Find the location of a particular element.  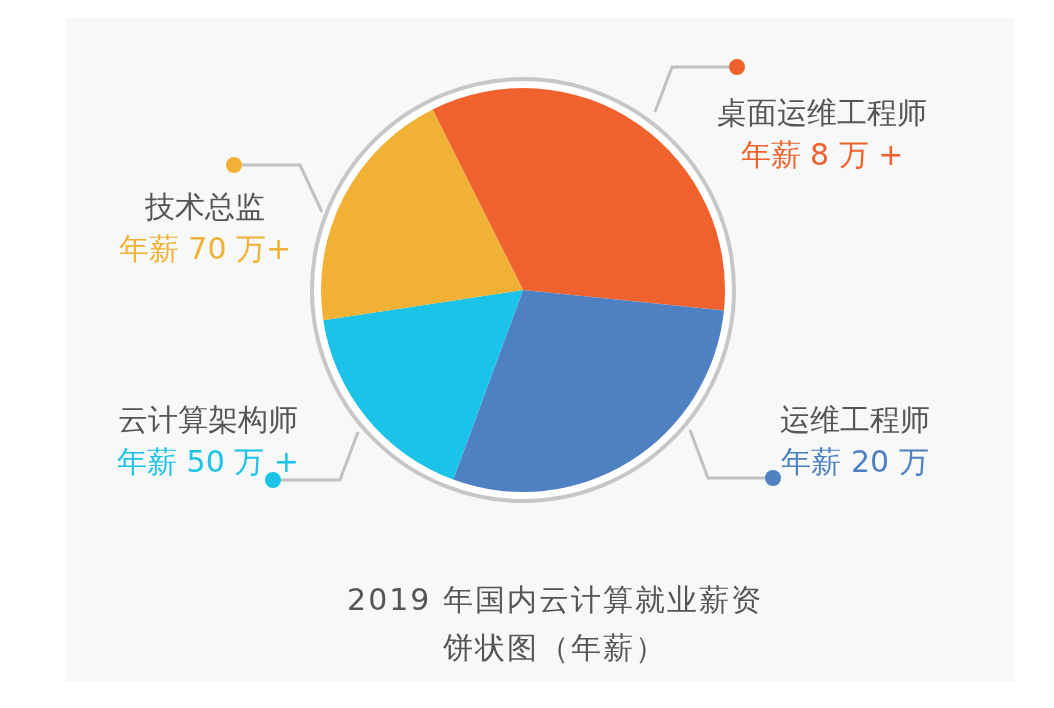

data-label: 年薪 20 万 is located at coordinates (855, 461).